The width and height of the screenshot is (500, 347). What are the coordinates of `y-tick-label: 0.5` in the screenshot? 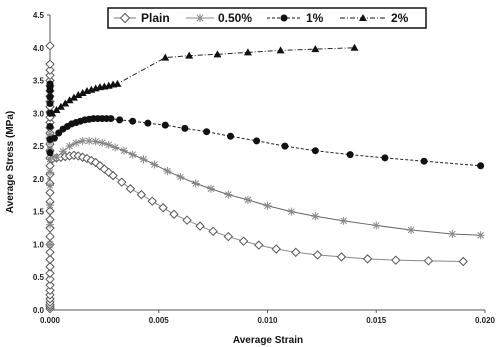 It's located at (39, 277).